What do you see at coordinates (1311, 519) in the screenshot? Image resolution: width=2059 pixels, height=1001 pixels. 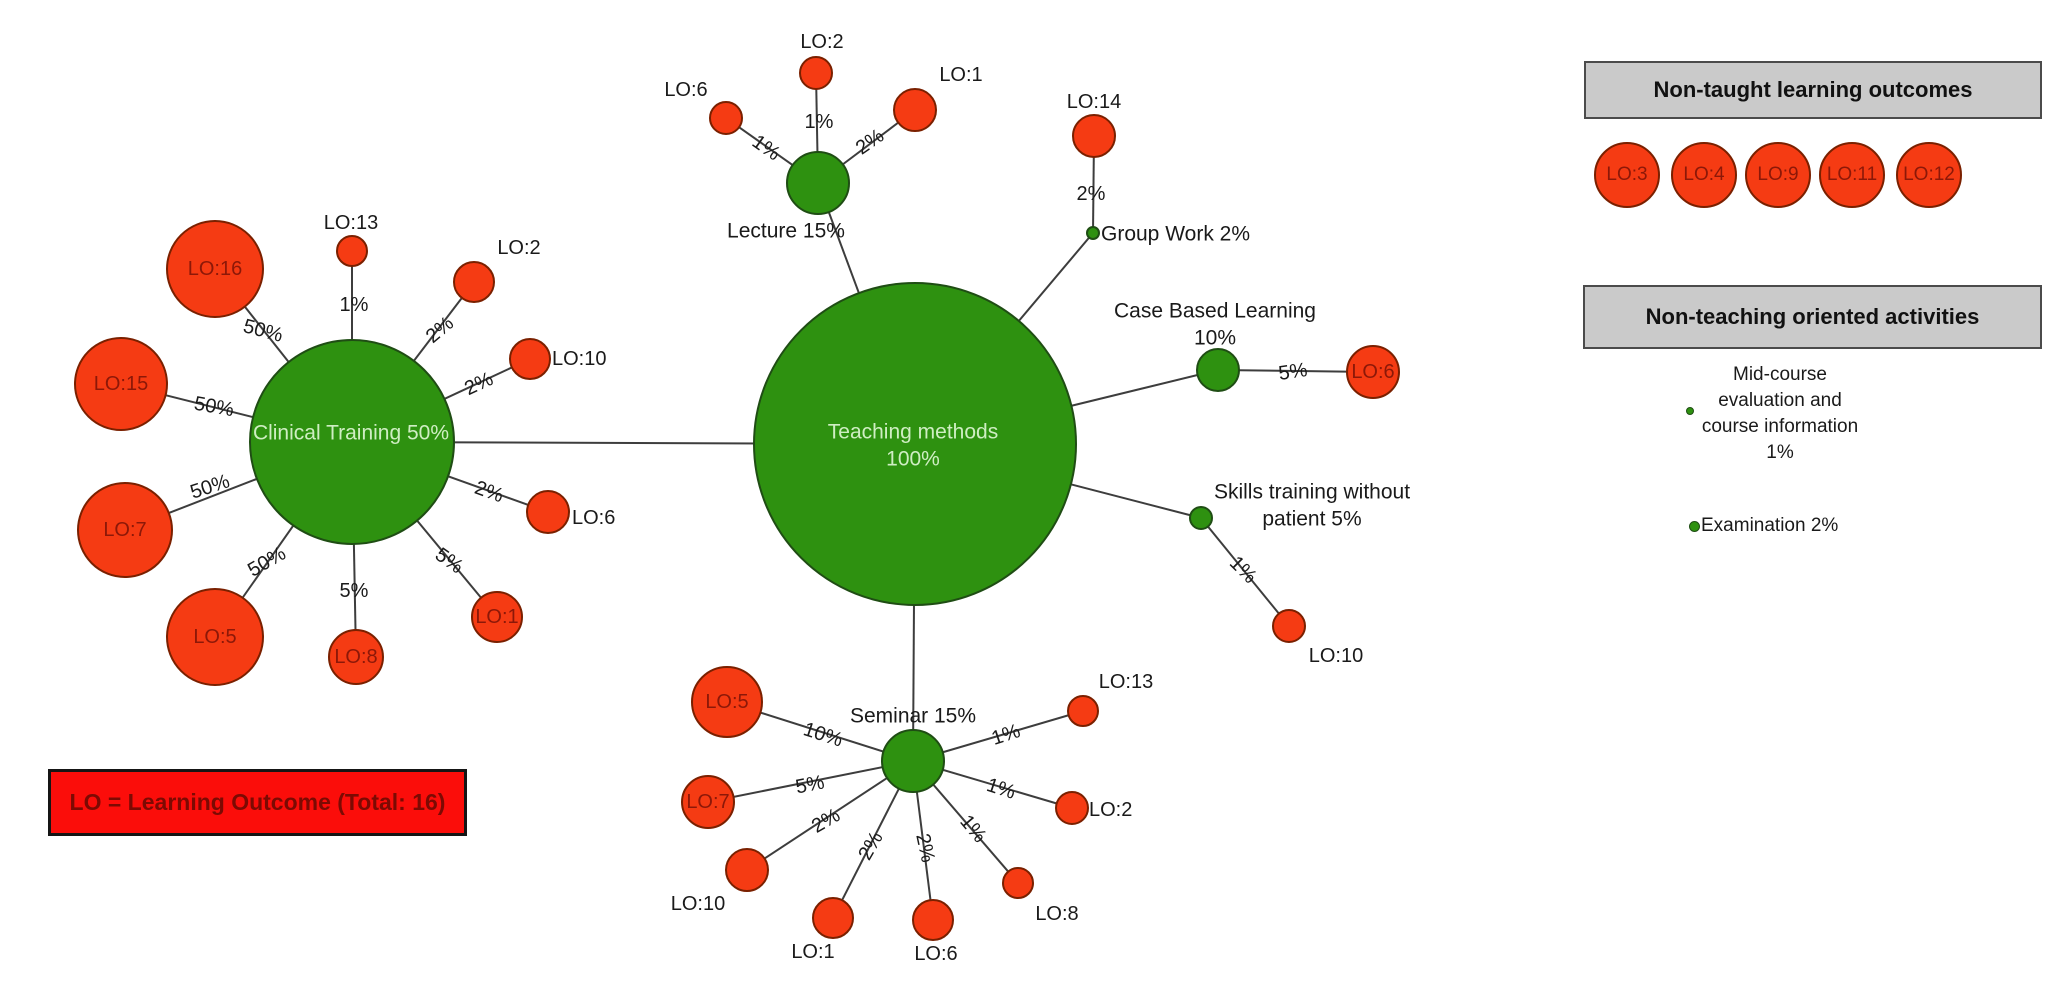 I see `hub-label-skills-line2: patient 5%` at bounding box center [1311, 519].